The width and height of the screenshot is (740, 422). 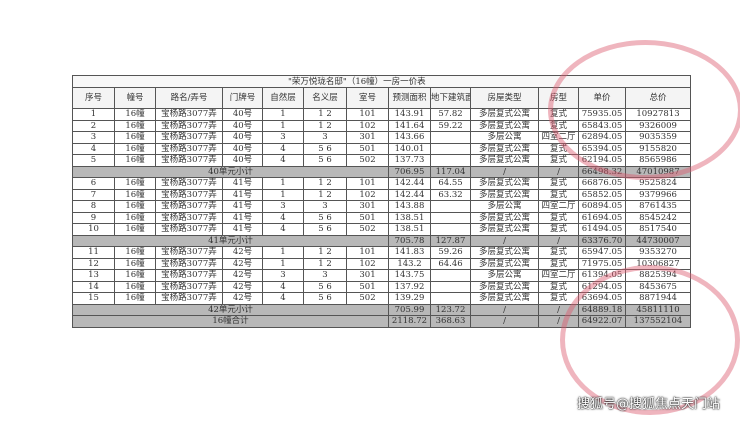 I want to click on table-cell: 四室二厅, so click(x=558, y=137).